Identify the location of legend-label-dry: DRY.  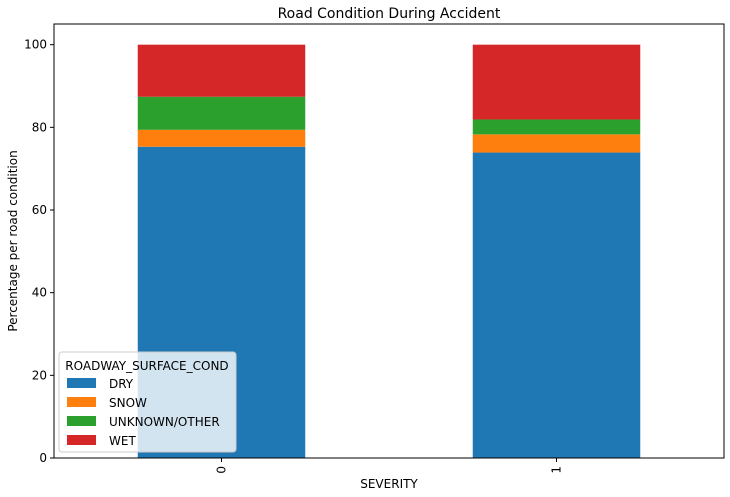
(121, 384).